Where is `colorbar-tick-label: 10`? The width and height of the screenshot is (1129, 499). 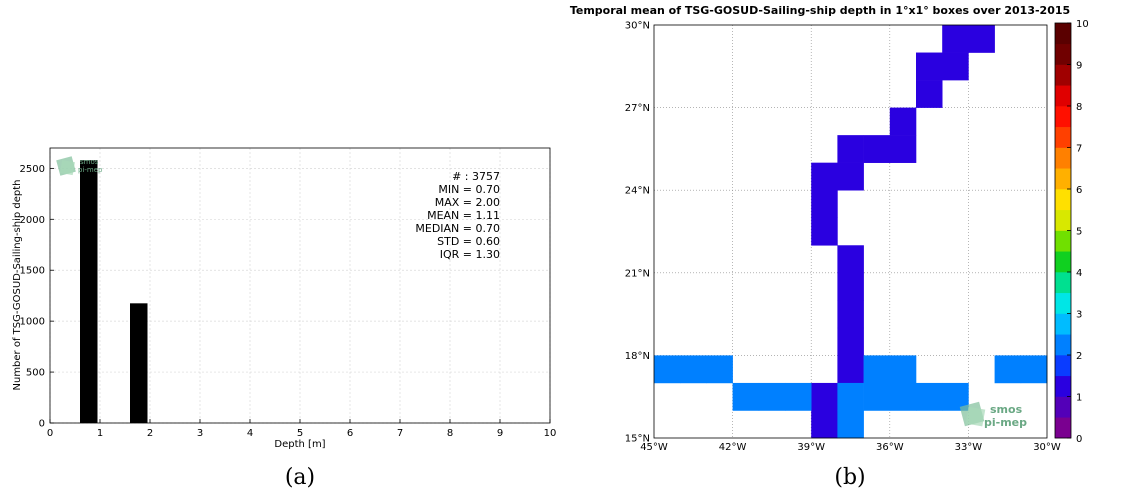 colorbar-tick-label: 10 is located at coordinates (1082, 24).